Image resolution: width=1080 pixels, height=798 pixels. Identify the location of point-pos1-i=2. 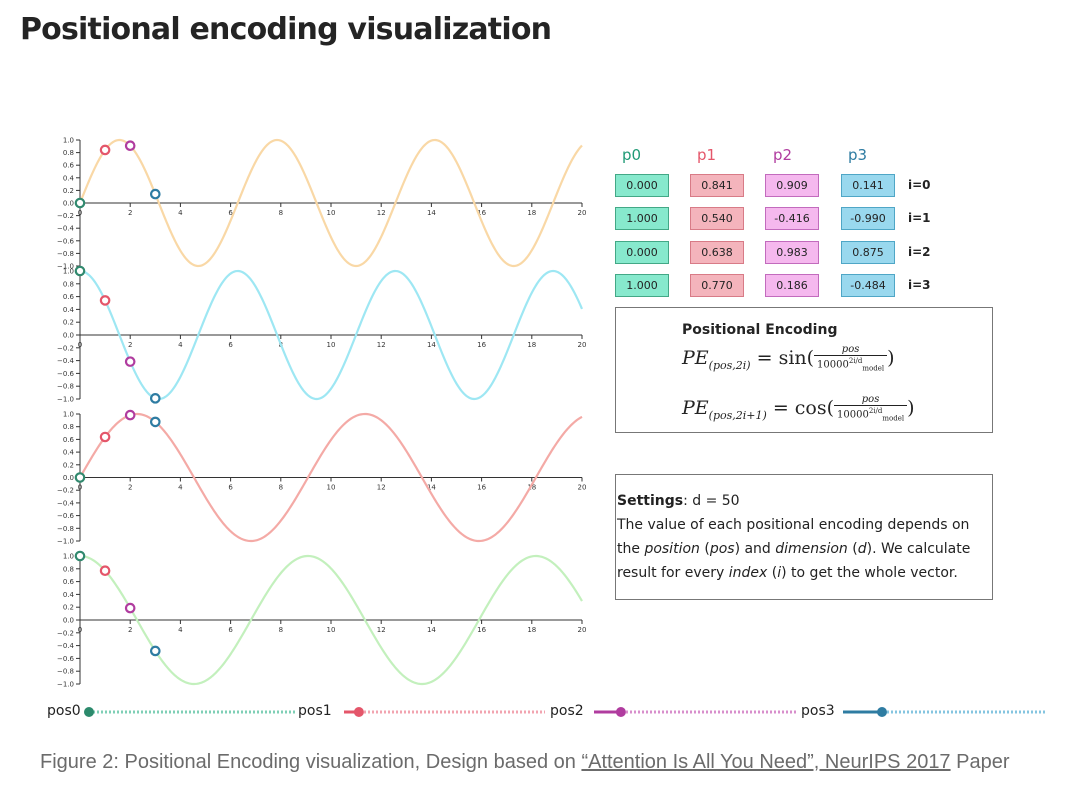
(105, 437).